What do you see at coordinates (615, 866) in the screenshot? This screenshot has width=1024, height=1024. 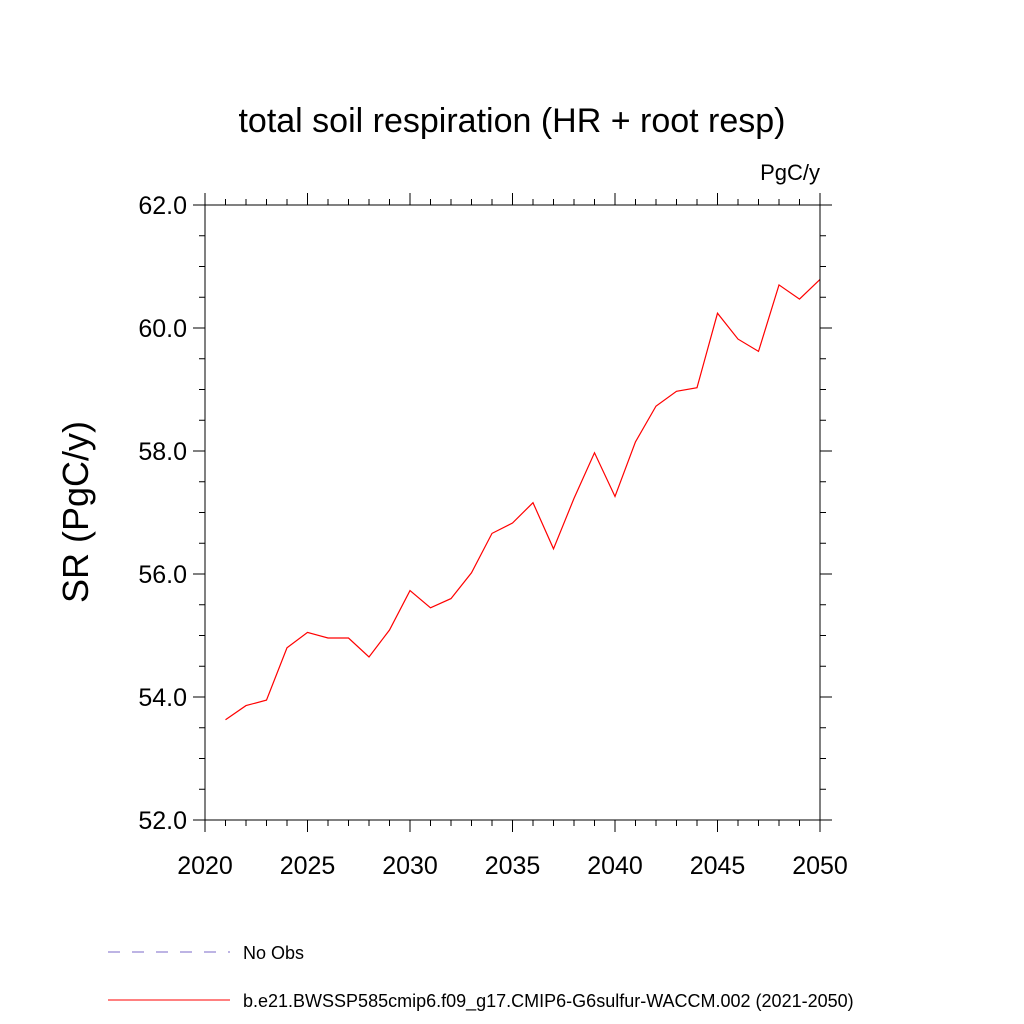 I see `x-tick-label: 2040` at bounding box center [615, 866].